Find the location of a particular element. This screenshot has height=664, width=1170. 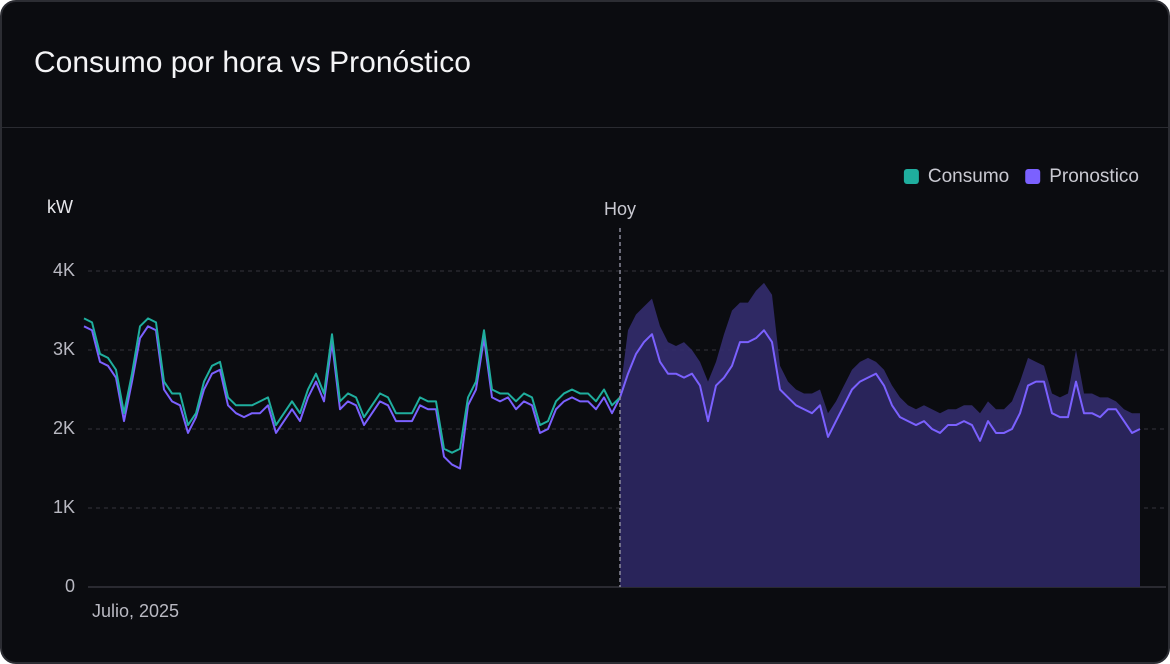

y-tick-label: 2K is located at coordinates (64, 428).